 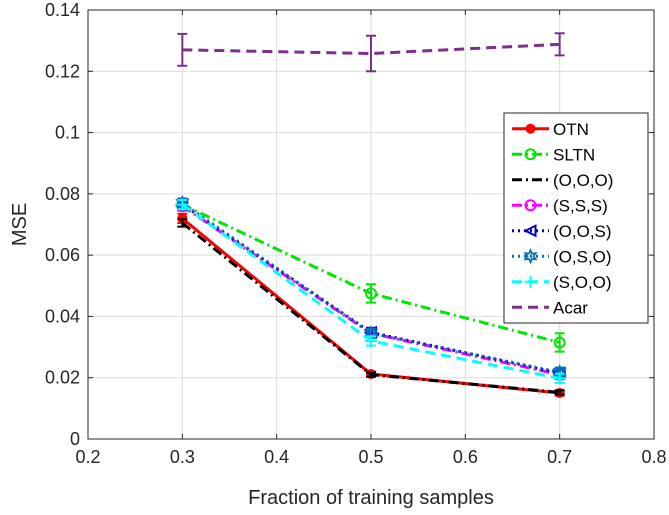 I want to click on x-tick-label: 0.3, so click(x=182, y=457).